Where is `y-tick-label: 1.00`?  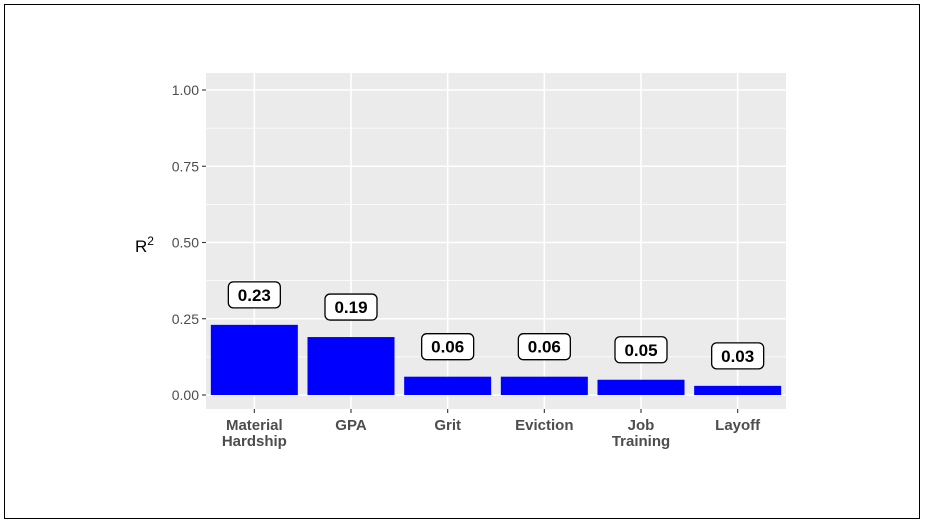 y-tick-label: 1.00 is located at coordinates (185, 90).